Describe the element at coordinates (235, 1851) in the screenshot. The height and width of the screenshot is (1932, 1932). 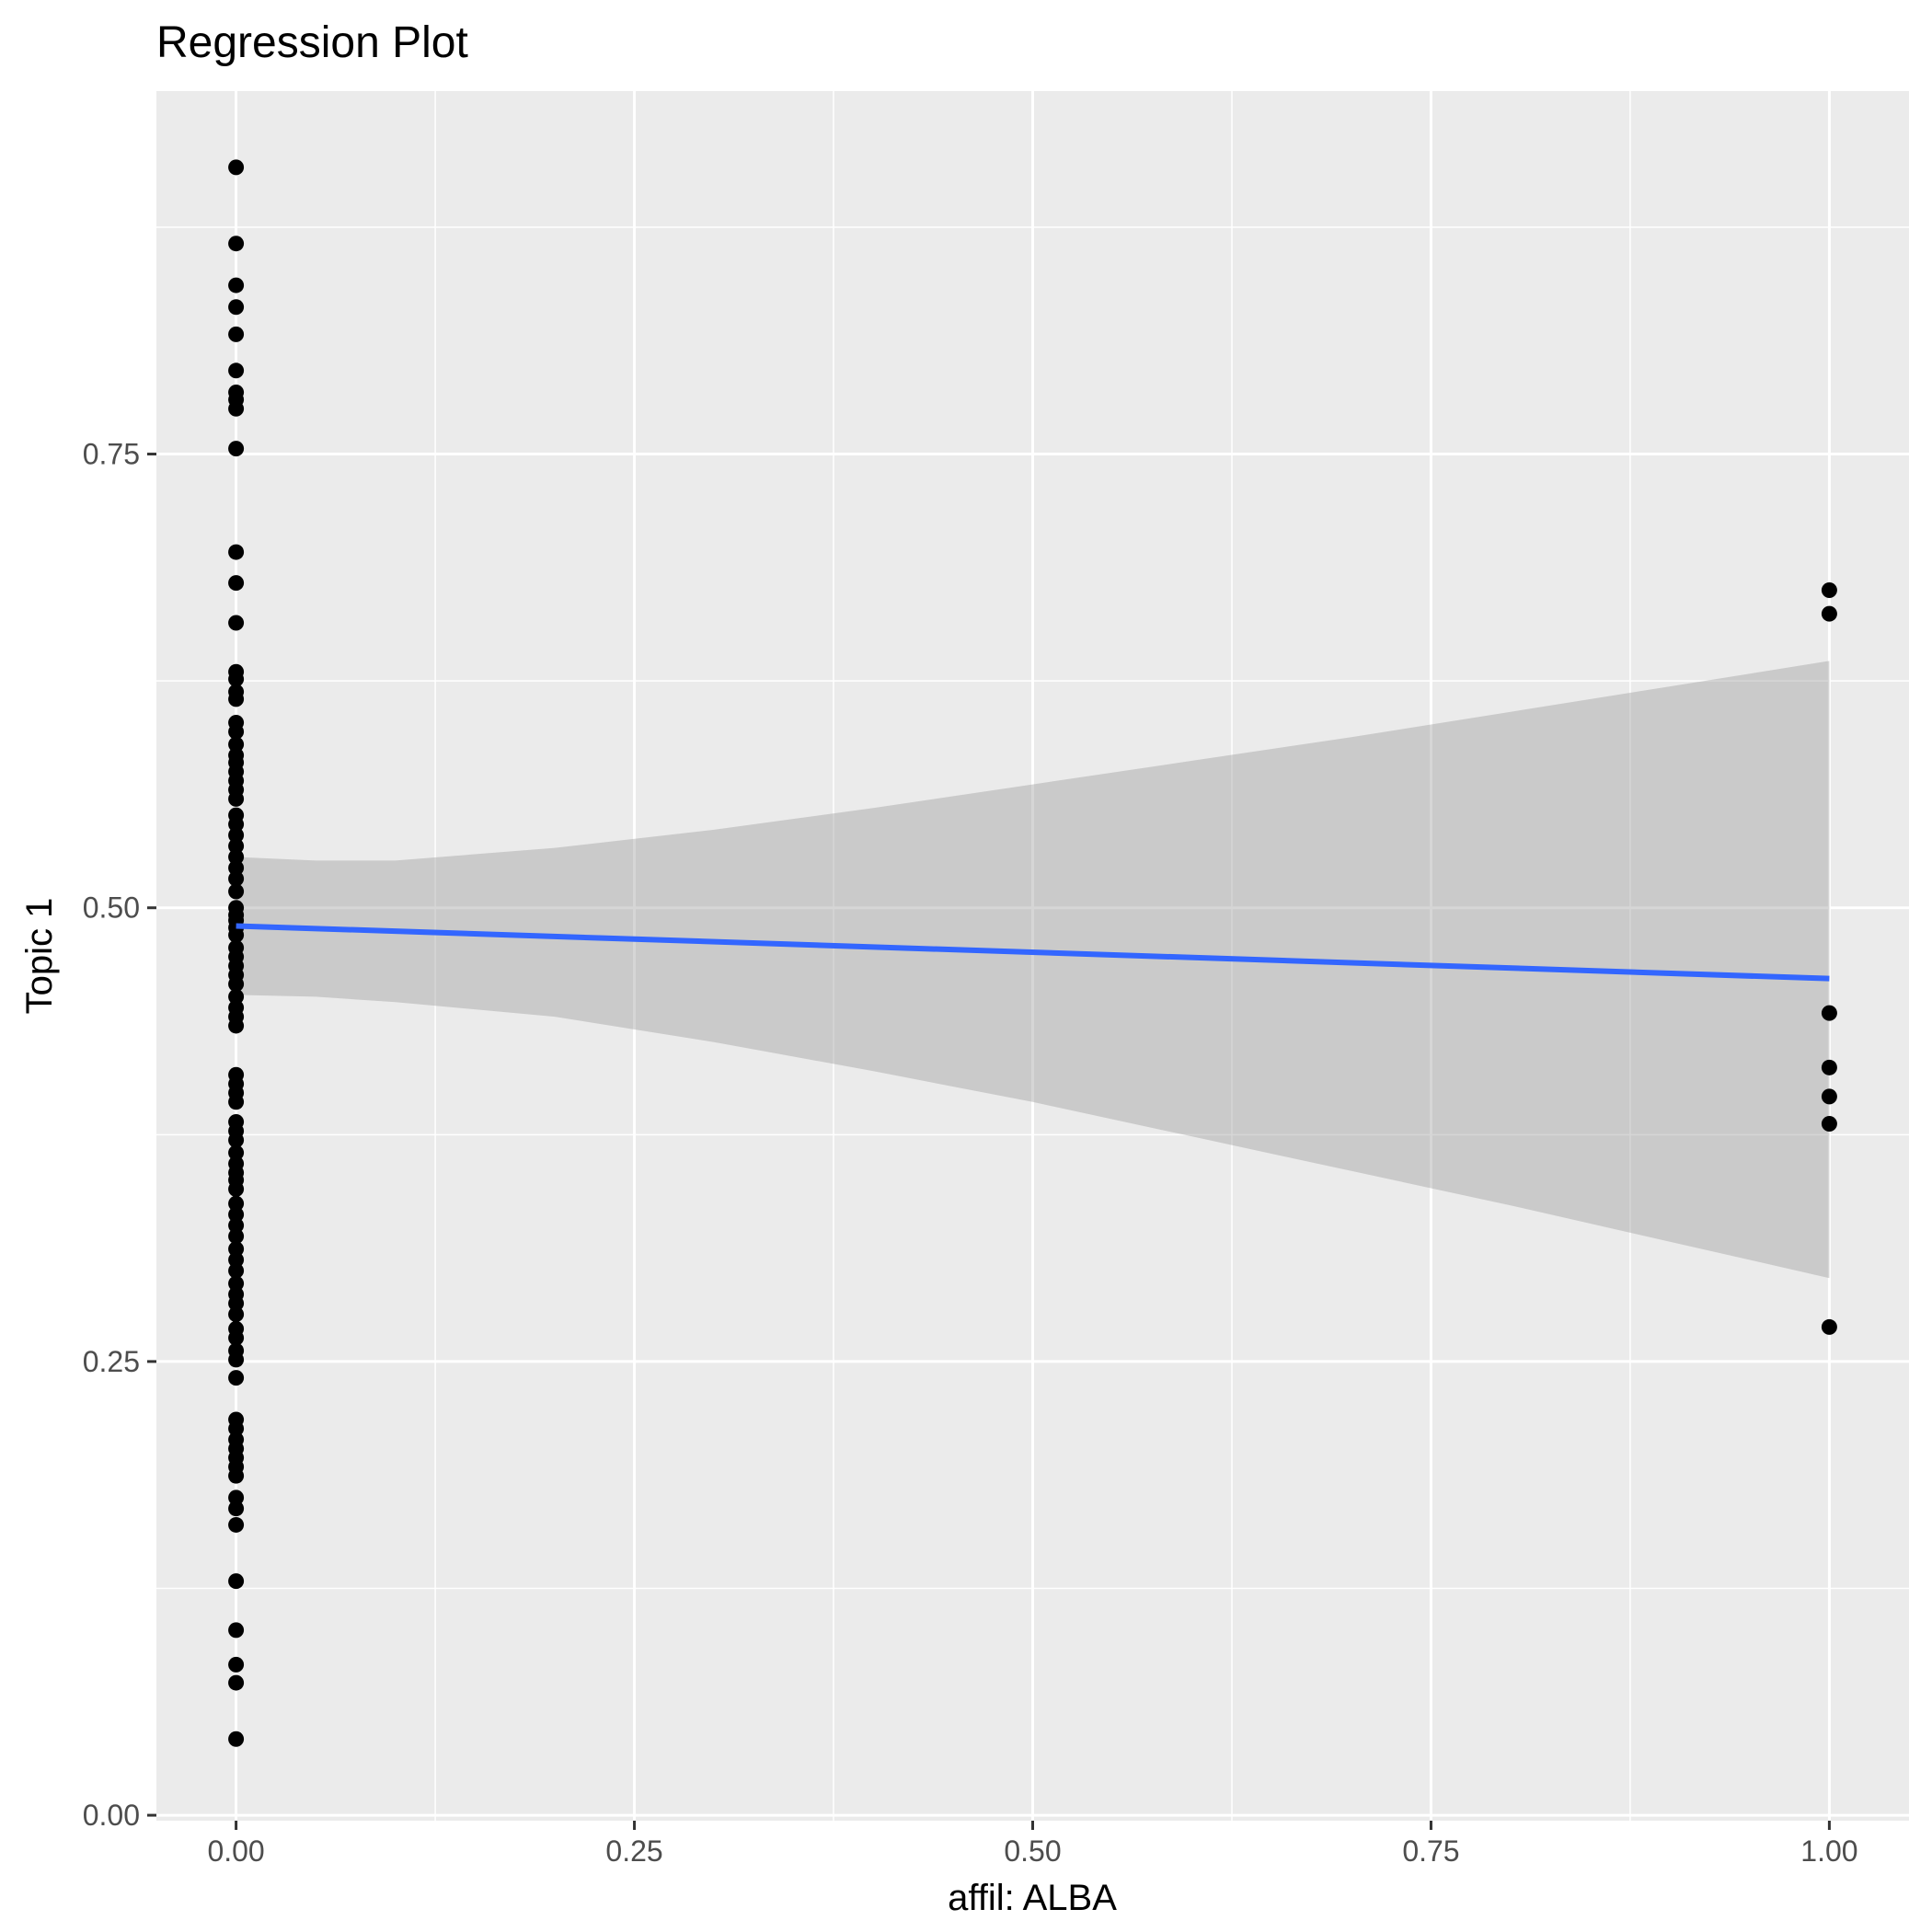
I see `x-tick-label-0: 0.00` at that location.